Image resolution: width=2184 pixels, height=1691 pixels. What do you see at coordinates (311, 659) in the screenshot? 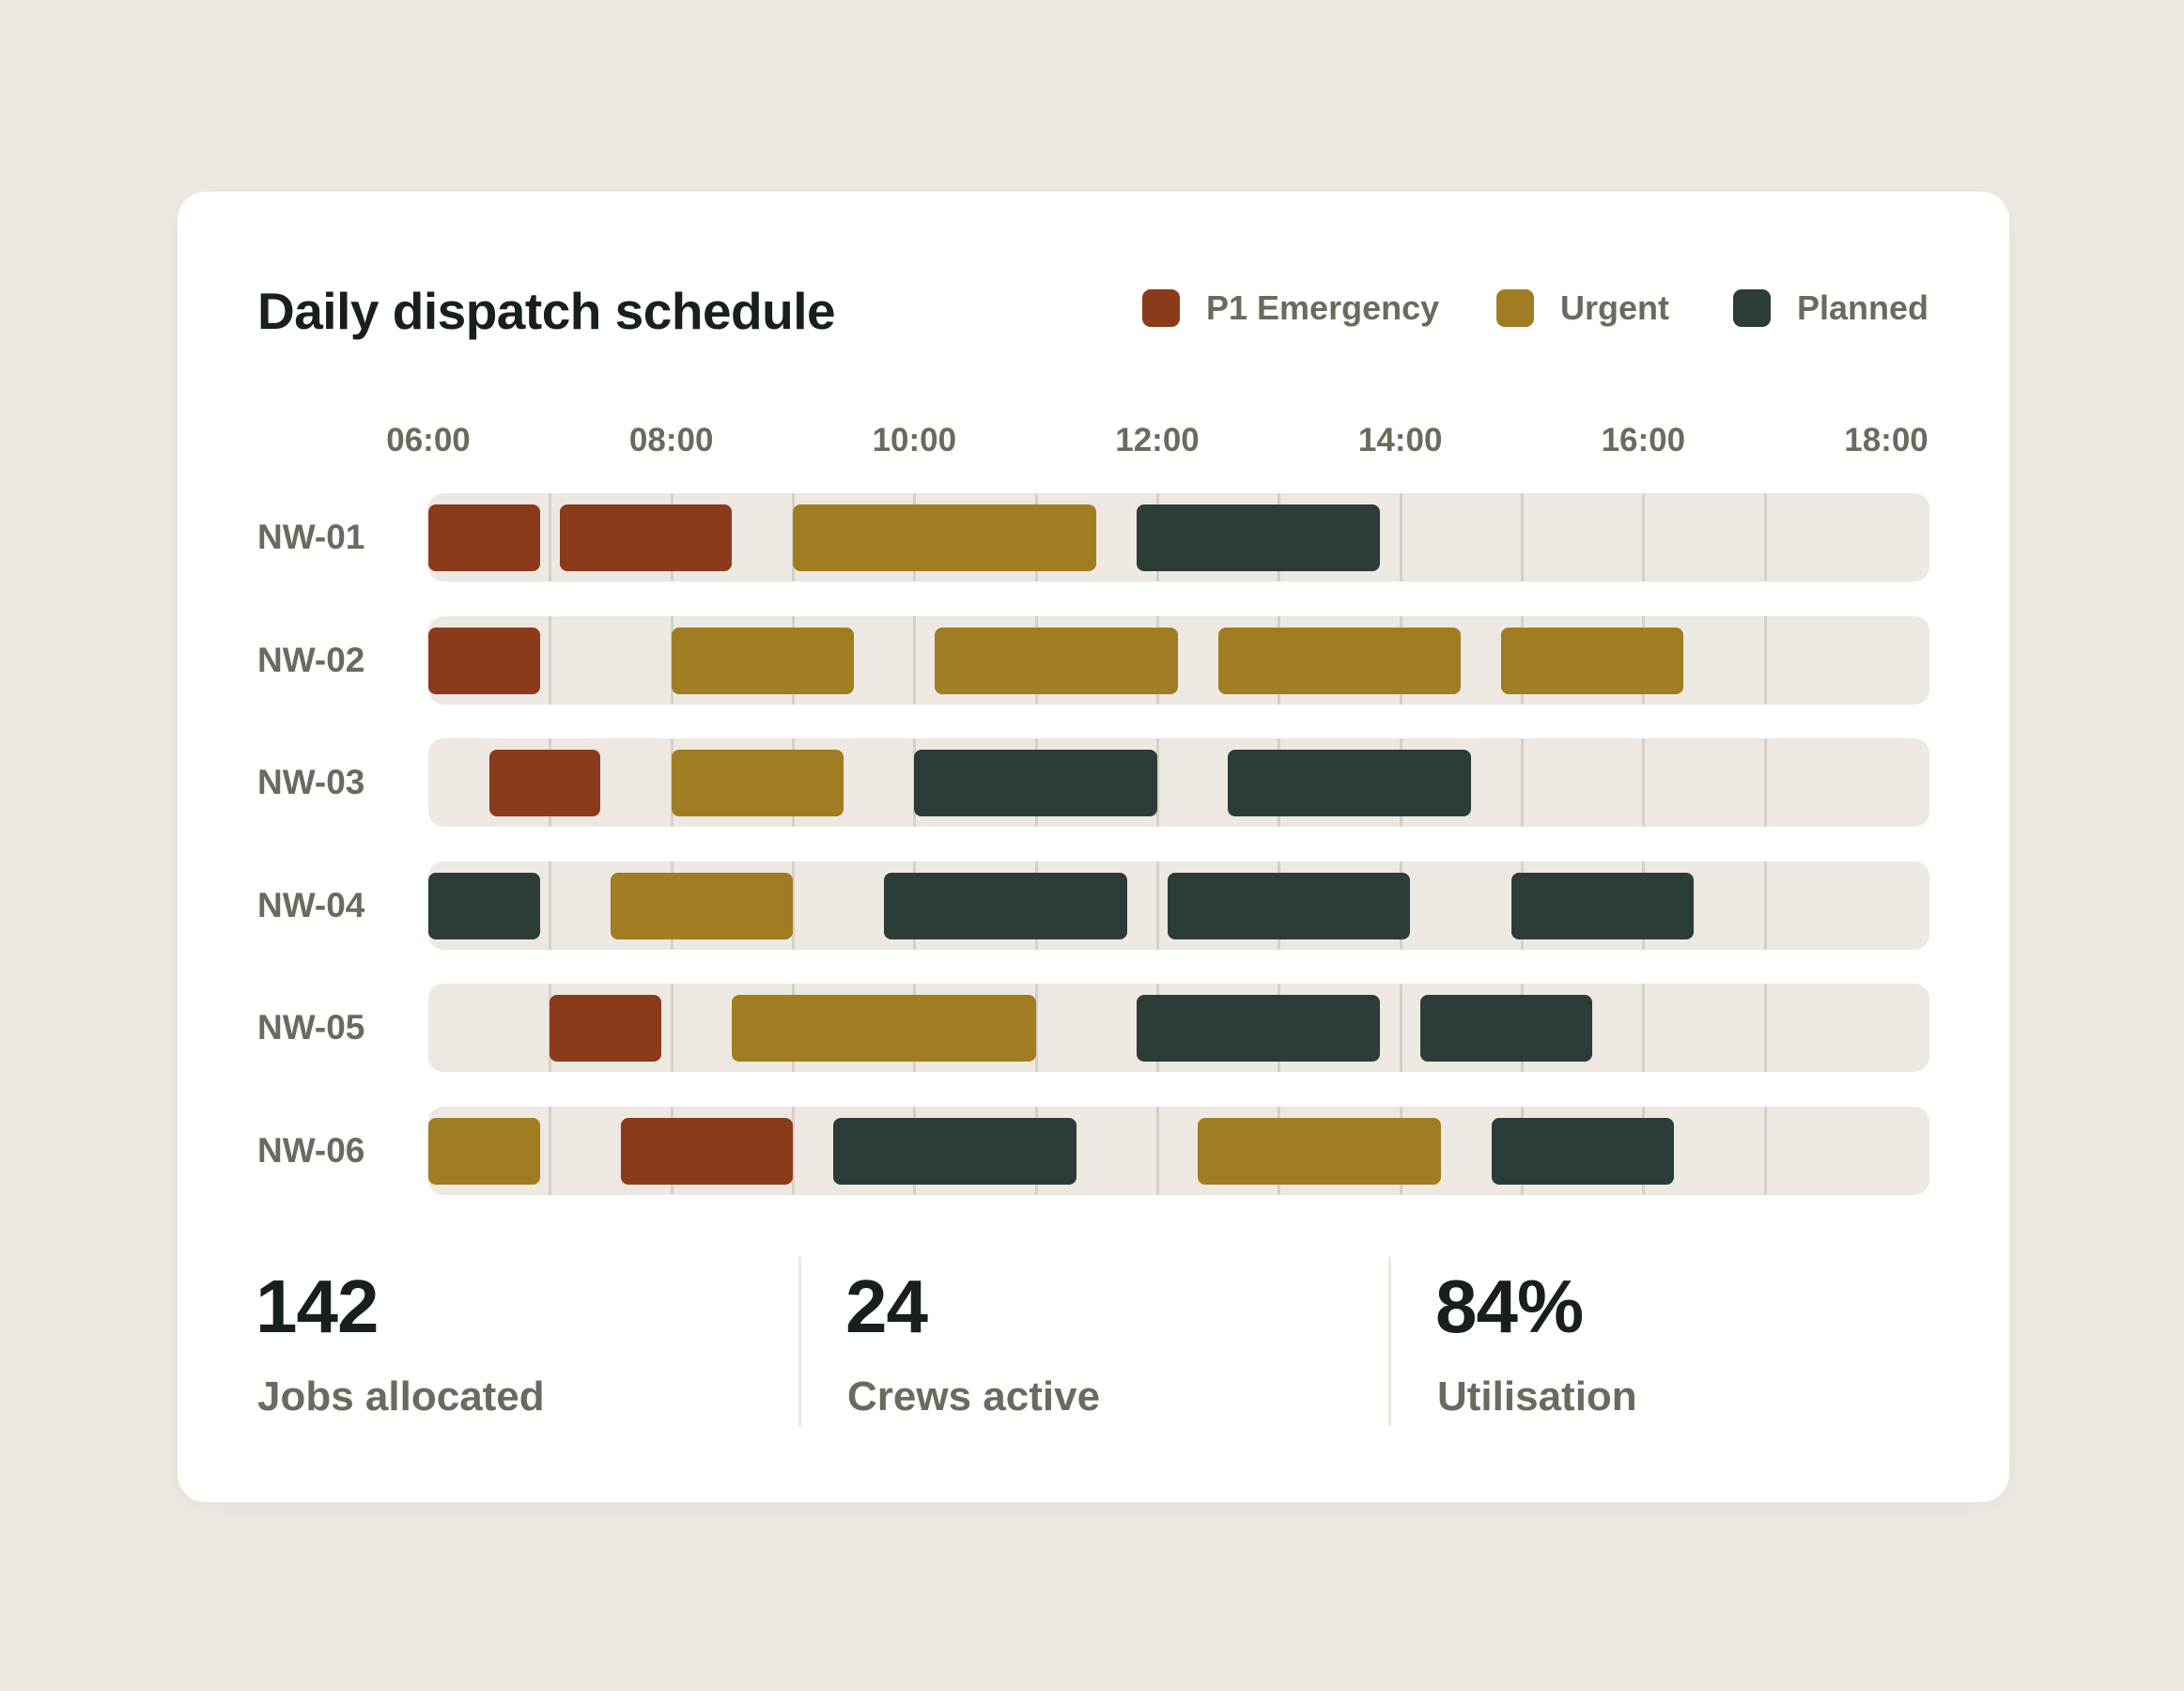
I see `row-label: NW-02` at bounding box center [311, 659].